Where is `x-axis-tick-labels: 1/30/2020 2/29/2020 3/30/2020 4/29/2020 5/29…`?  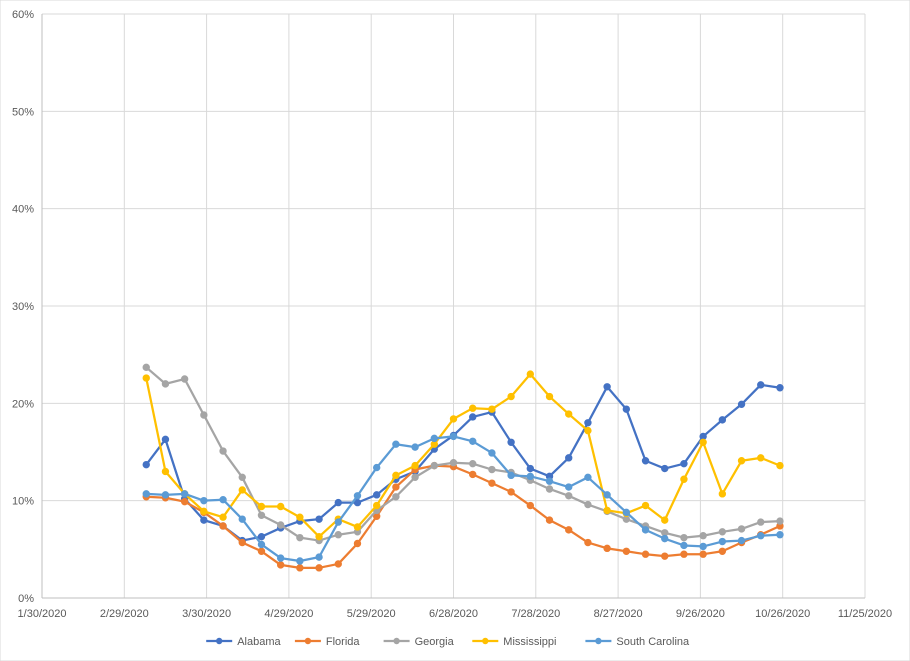 x-axis-tick-labels: 1/30/2020 2/29/2020 3/30/2020 4/29/2020 5/29… is located at coordinates (455, 614).